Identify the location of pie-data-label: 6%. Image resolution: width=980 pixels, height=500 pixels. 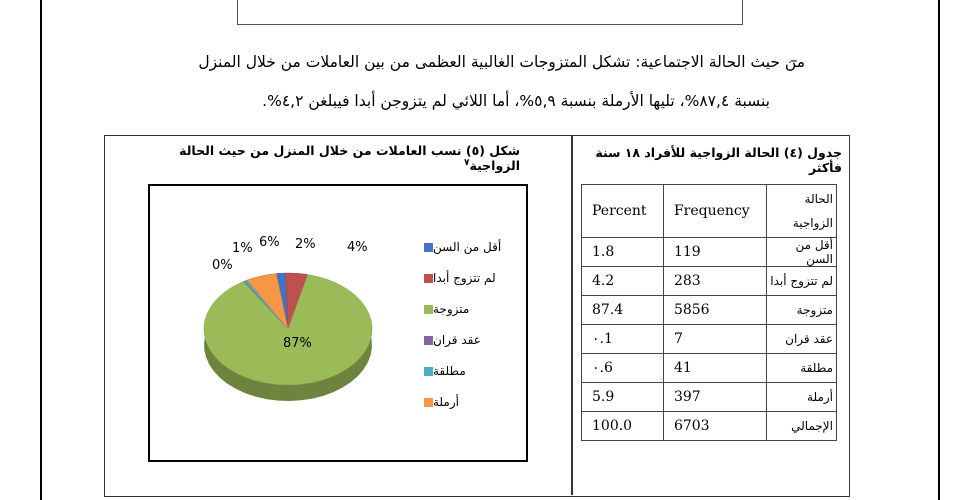
(269, 242).